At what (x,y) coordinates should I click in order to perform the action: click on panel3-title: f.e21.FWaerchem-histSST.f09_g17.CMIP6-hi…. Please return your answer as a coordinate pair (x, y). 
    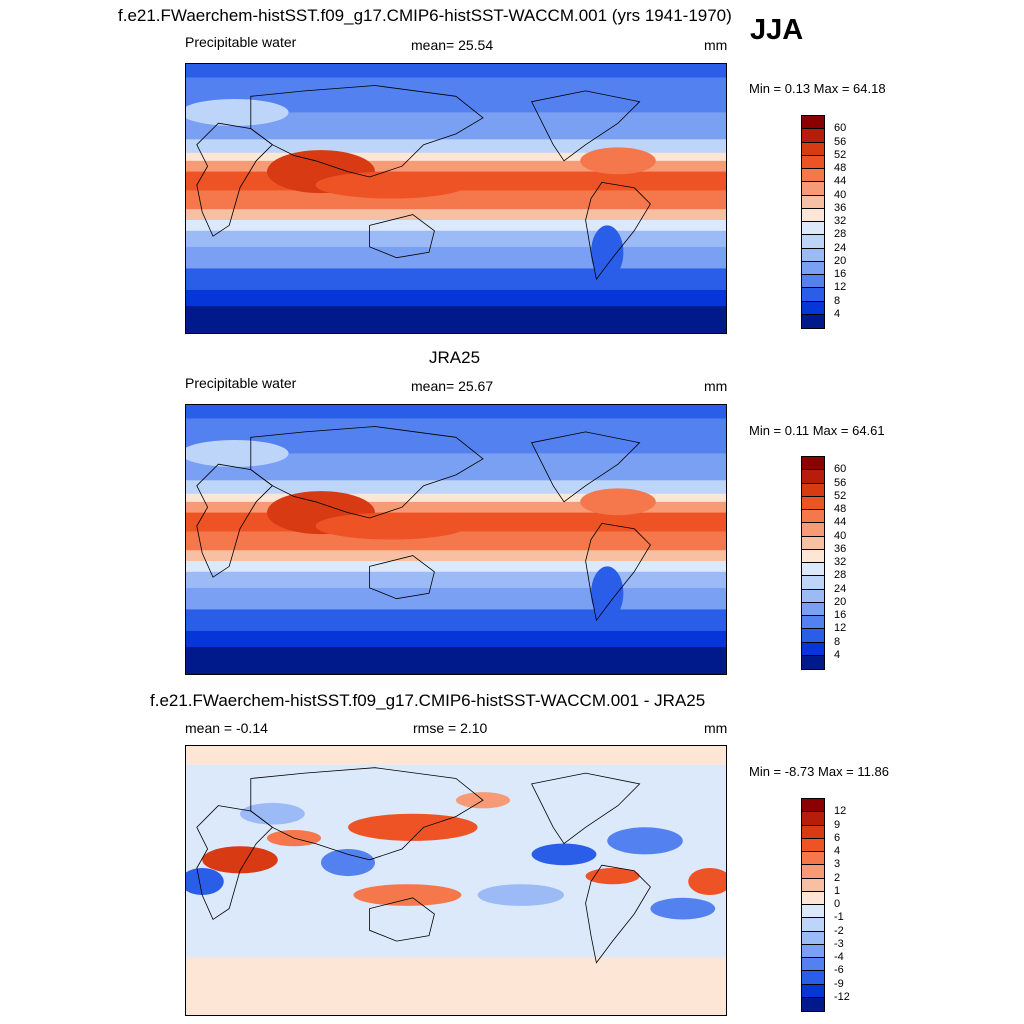
    Looking at the image, I should click on (428, 700).